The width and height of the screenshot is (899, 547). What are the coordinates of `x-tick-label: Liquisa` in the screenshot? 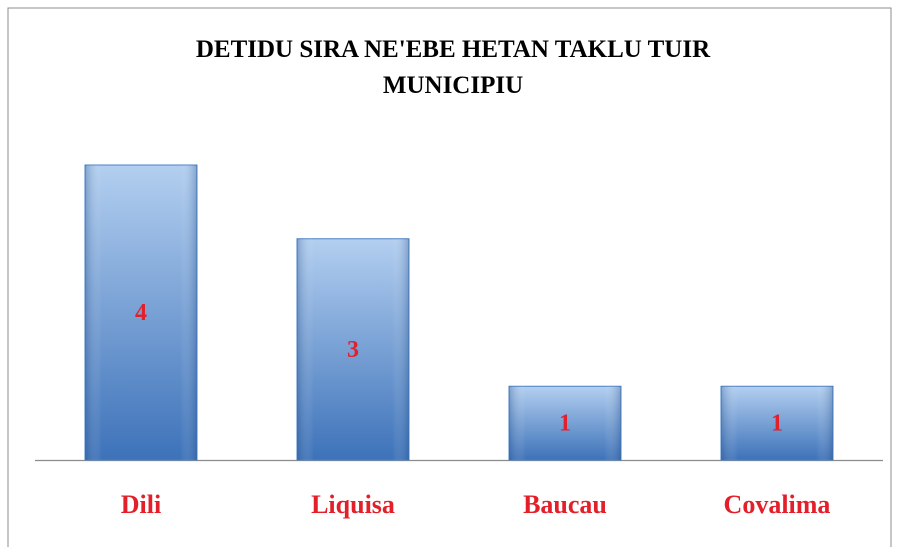 It's located at (353, 504).